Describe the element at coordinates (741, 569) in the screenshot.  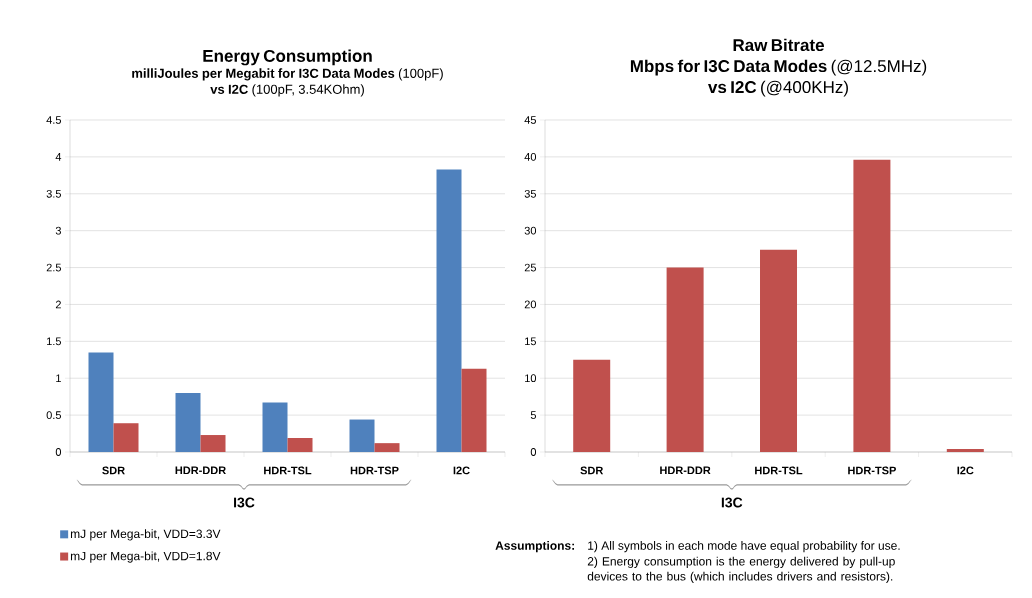
I see `text: 2) Energy consumption is the energy delivered by pull-up devices to the bus (which includes drivers and resistors).` at that location.